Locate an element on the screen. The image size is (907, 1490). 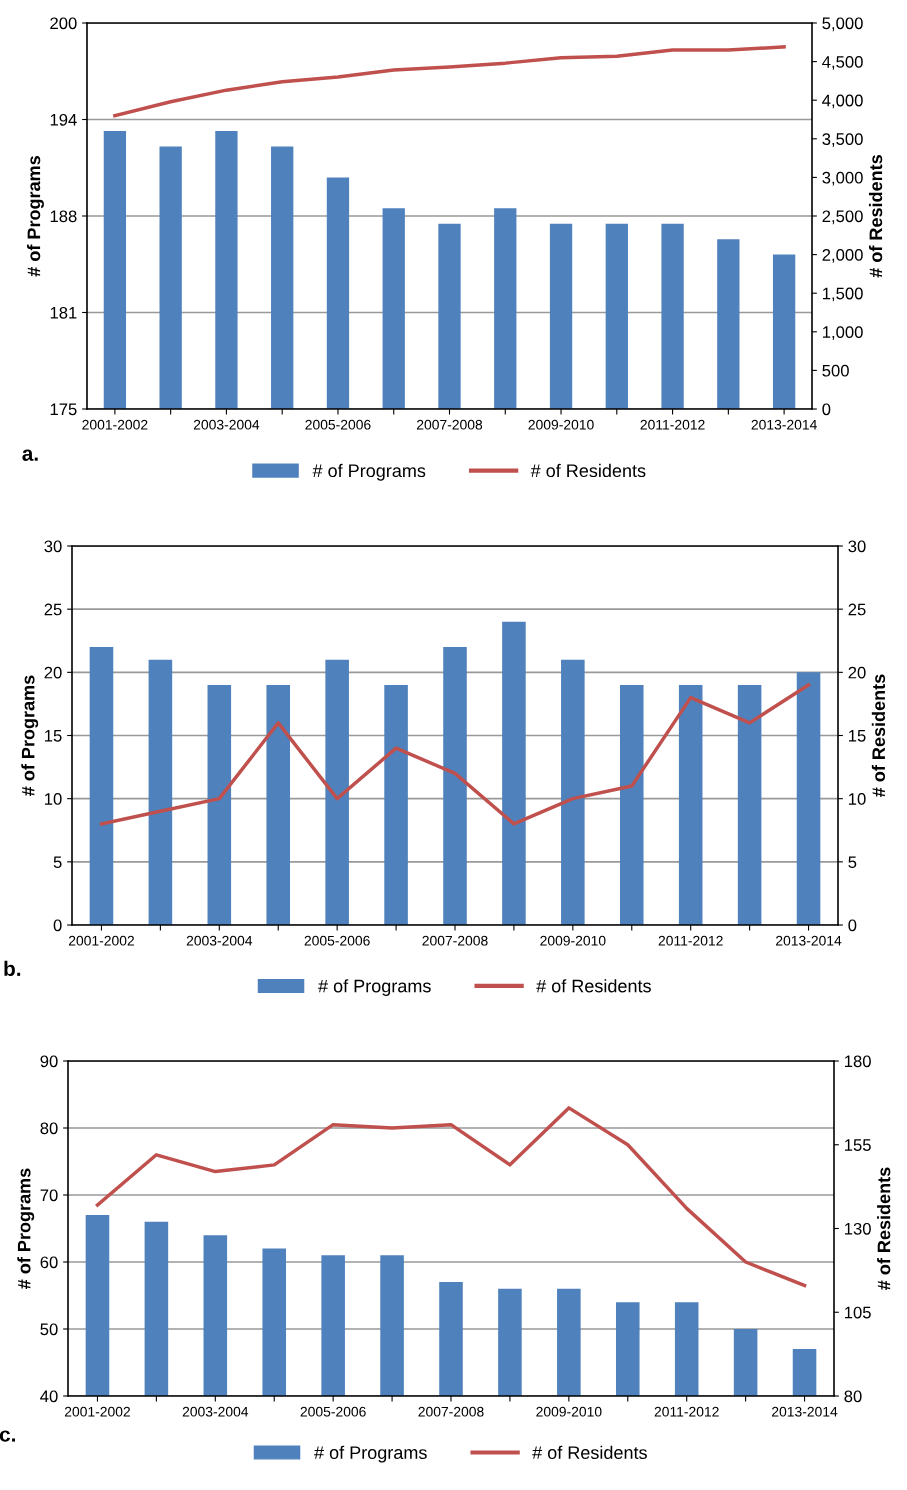
y-tick-label: 80 is located at coordinates (49, 1128).